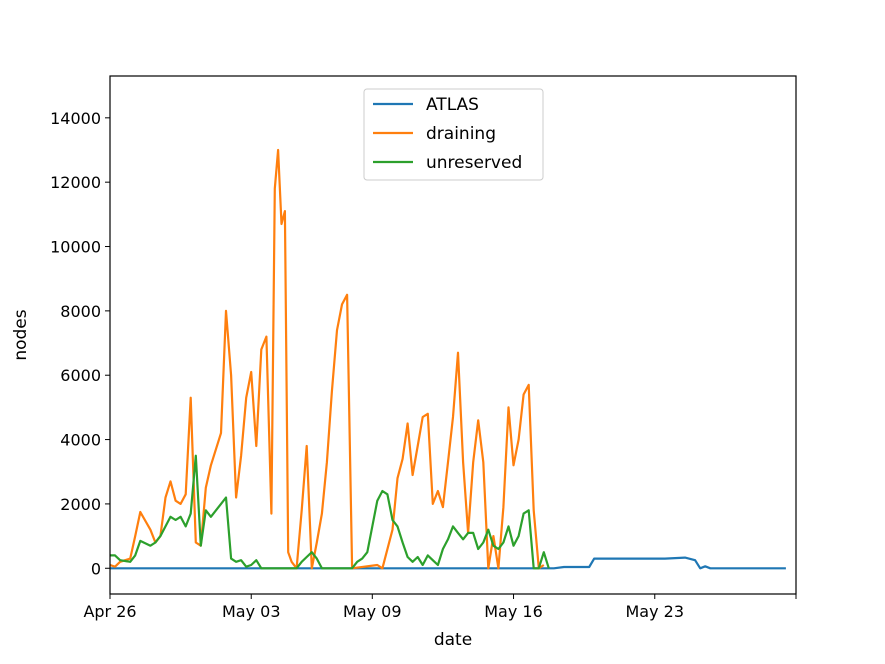 Image resolution: width=885 pixels, height=664 pixels. I want to click on y-tick-label: 14000, so click(75, 118).